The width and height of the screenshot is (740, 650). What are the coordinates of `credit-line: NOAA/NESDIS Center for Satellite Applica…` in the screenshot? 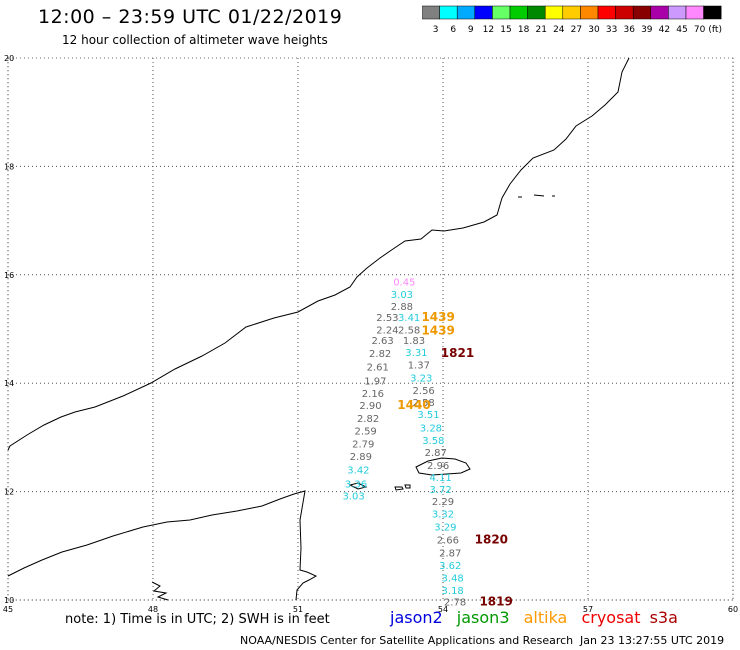 It's located at (407, 640).